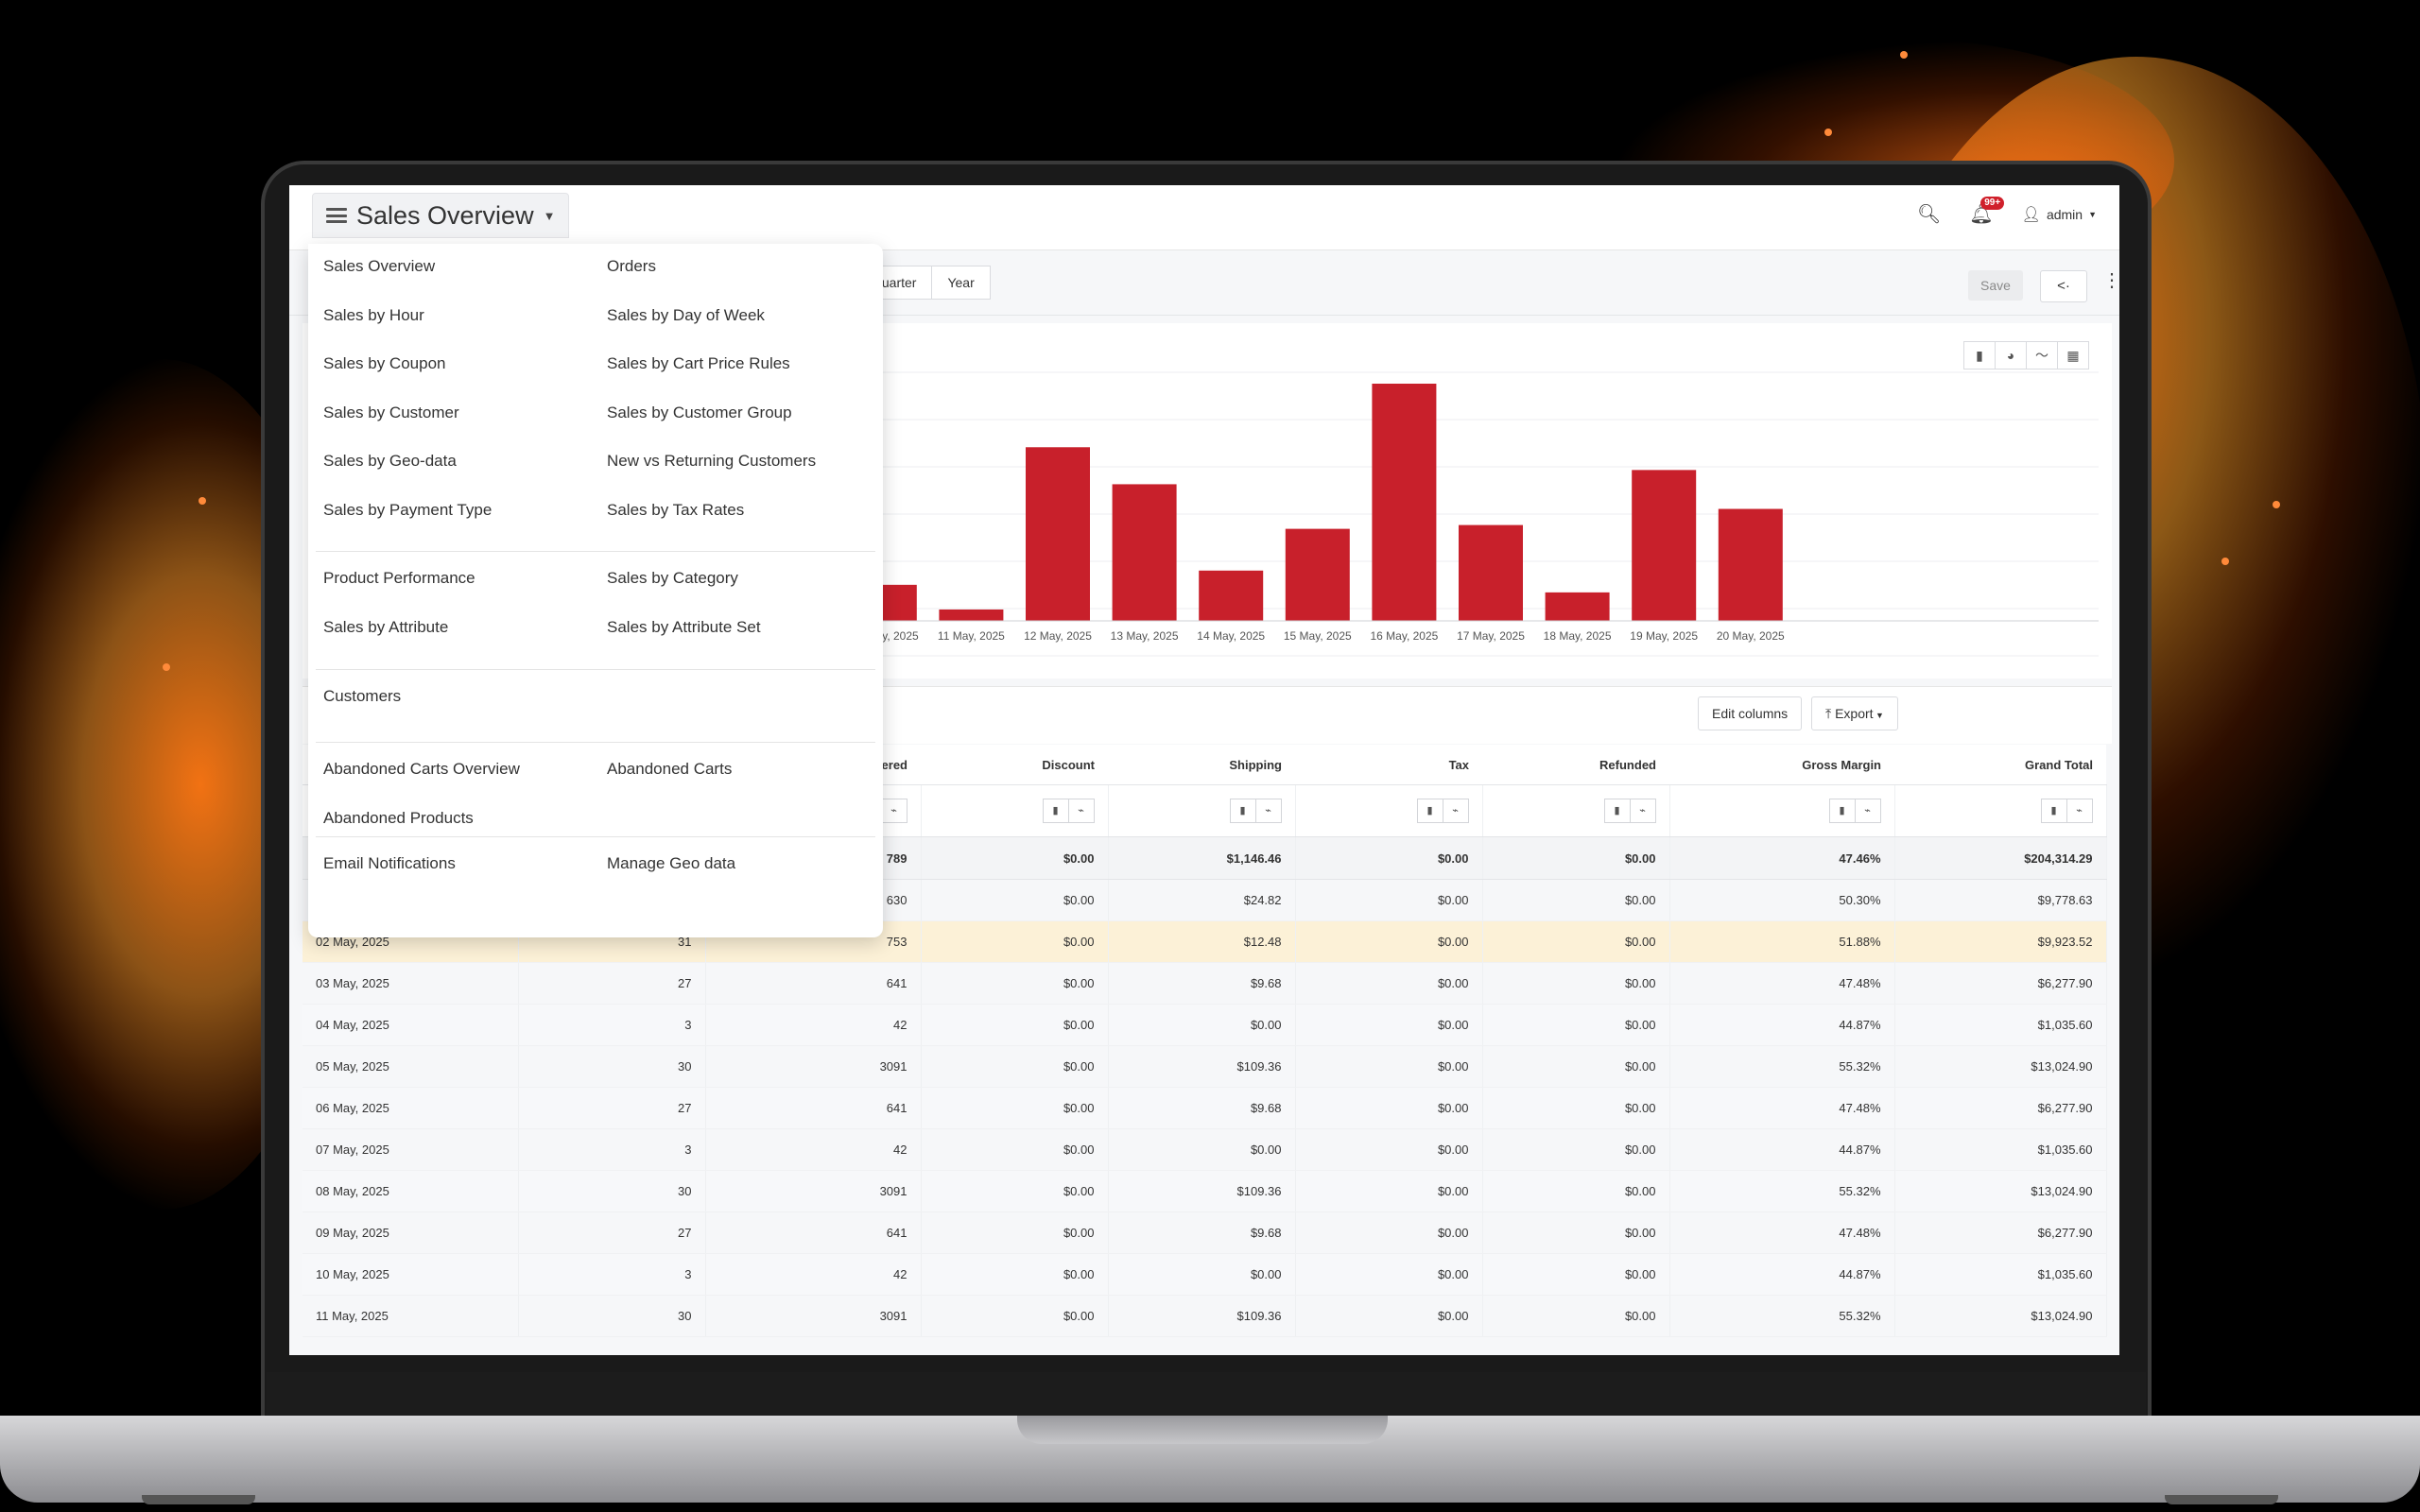 Image resolution: width=2420 pixels, height=1512 pixels. Describe the element at coordinates (441, 215) in the screenshot. I see `report-switcher-button: Sales Overview ▼` at that location.